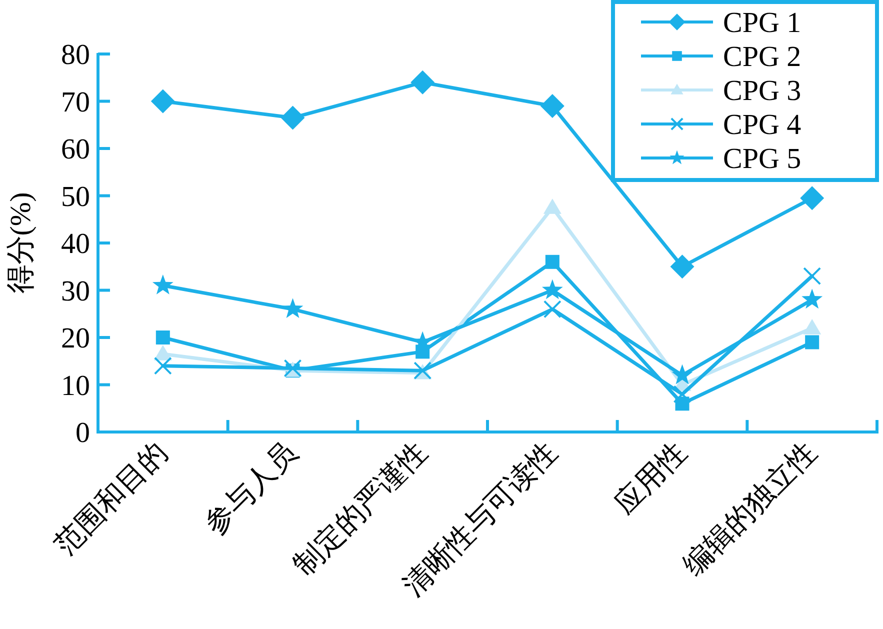 The width and height of the screenshot is (883, 629). Describe the element at coordinates (762, 23) in the screenshot. I see `legend-label: CPG 1` at that location.